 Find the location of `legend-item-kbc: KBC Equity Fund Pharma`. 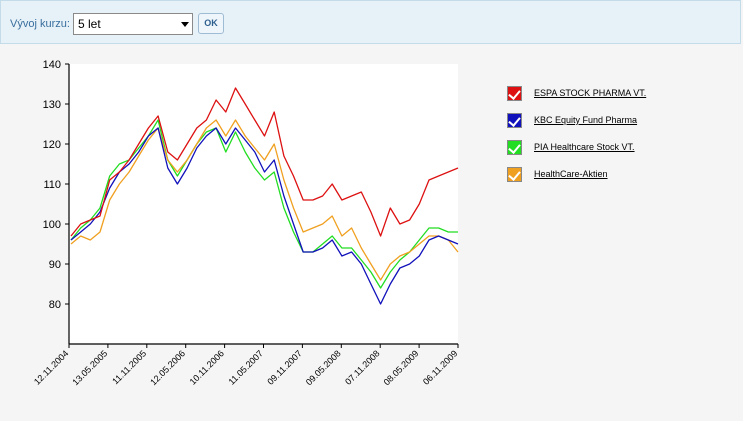

legend-item-kbc: KBC Equity Fund Pharma is located at coordinates (607, 121).